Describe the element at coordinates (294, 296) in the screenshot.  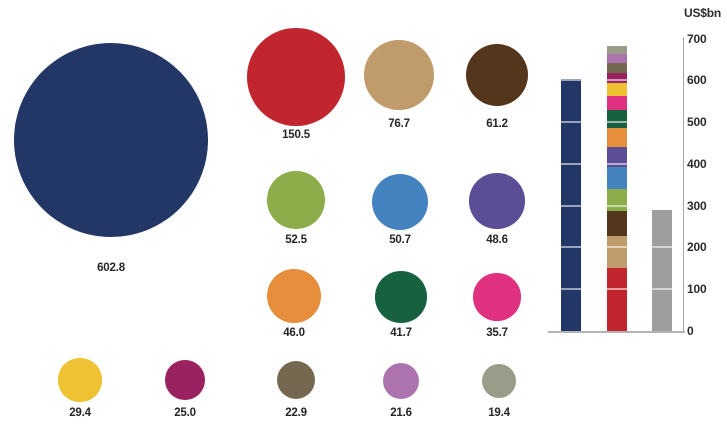
I see `bubble-46.0` at that location.